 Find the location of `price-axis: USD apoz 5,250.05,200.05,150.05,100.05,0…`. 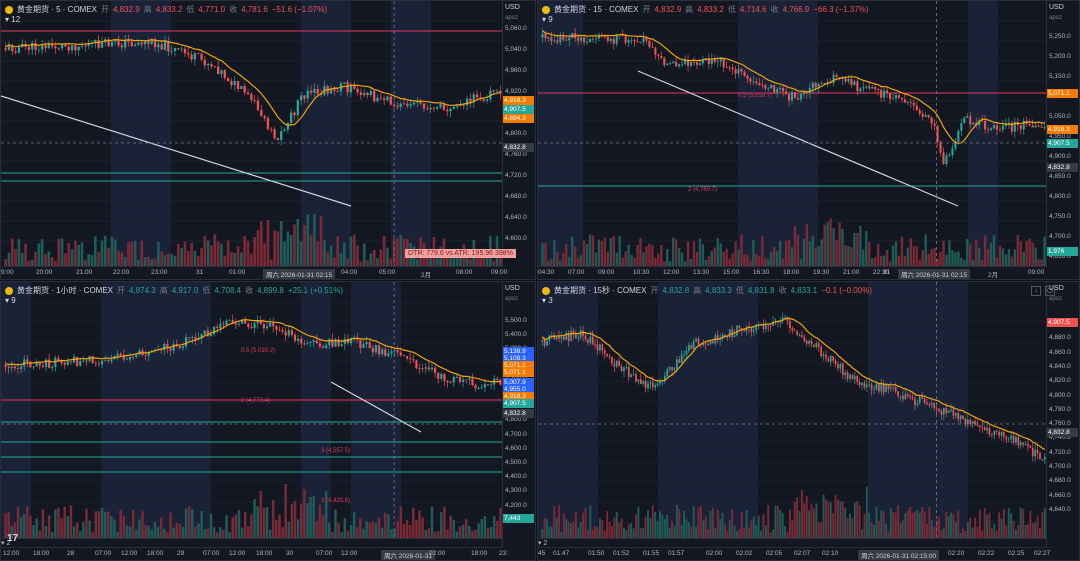

price-axis: USD apoz 5,250.05,200.05,150.05,100.05,0… is located at coordinates (1062, 140).